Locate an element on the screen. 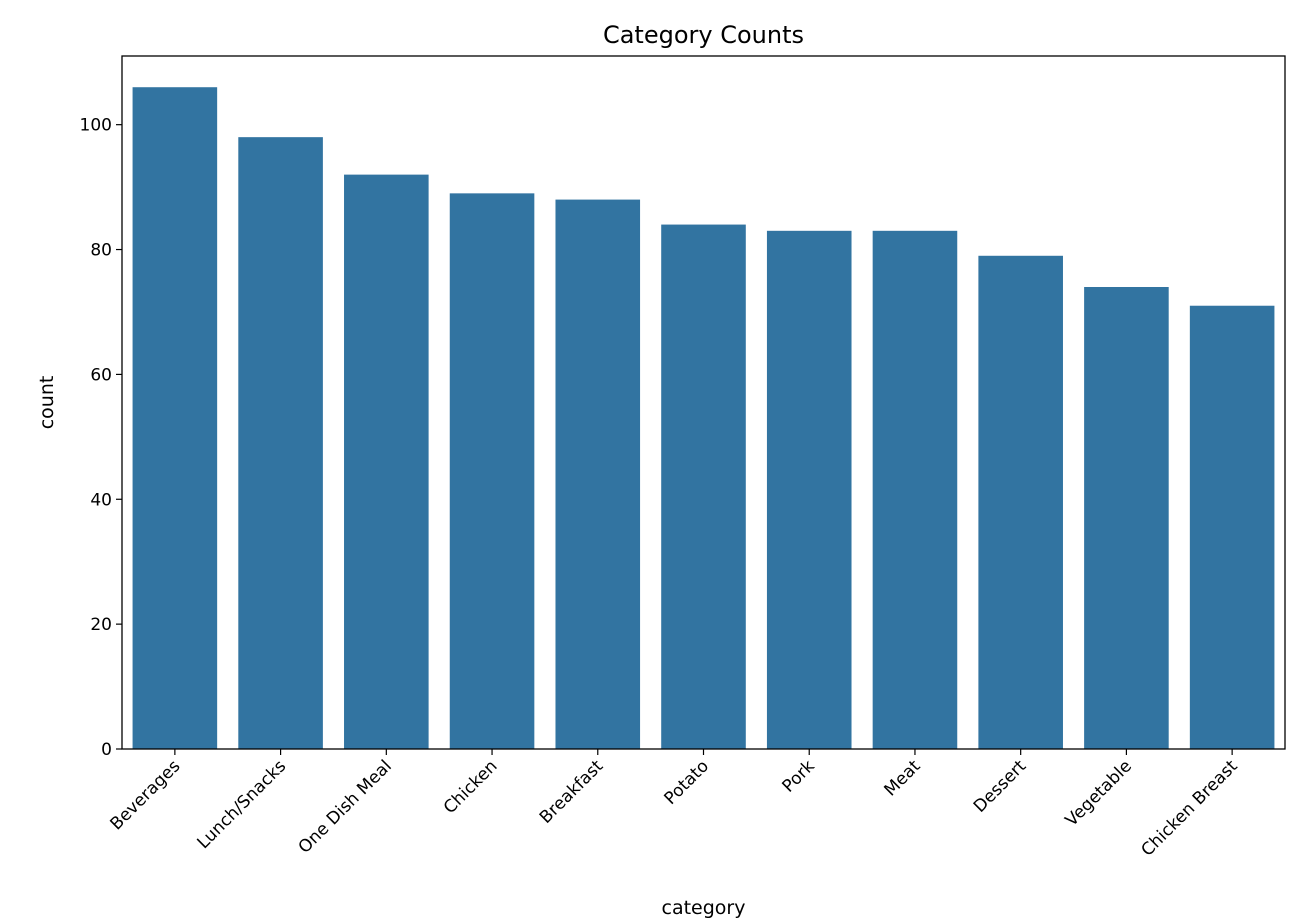 The height and width of the screenshot is (923, 1293). y-tick-label: 80 is located at coordinates (101, 251).